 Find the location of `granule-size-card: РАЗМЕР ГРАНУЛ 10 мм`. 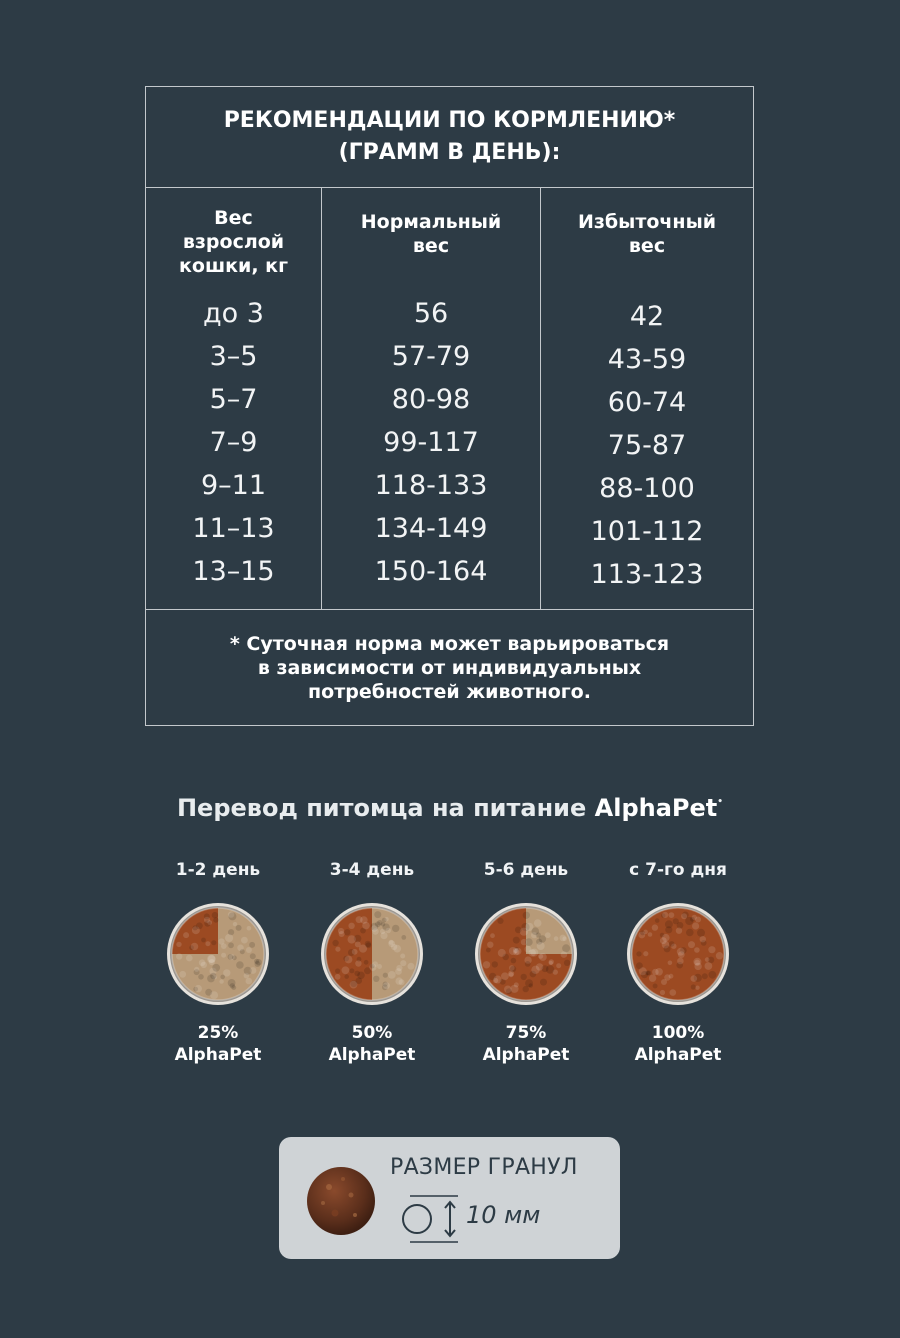

granule-size-card: РАЗМЕР ГРАНУЛ 10 мм is located at coordinates (449, 1198).